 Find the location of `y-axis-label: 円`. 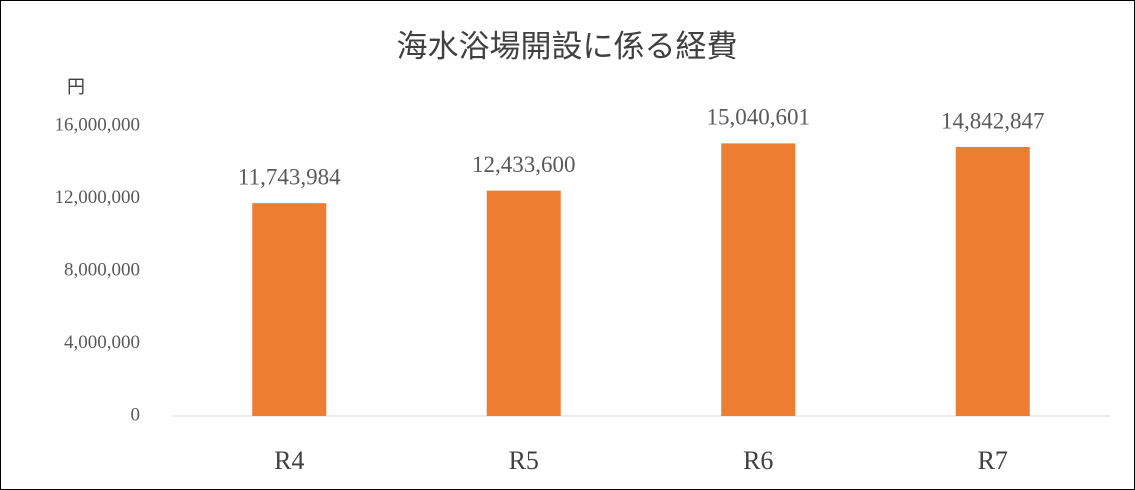

y-axis-label: 円 is located at coordinates (76, 87).